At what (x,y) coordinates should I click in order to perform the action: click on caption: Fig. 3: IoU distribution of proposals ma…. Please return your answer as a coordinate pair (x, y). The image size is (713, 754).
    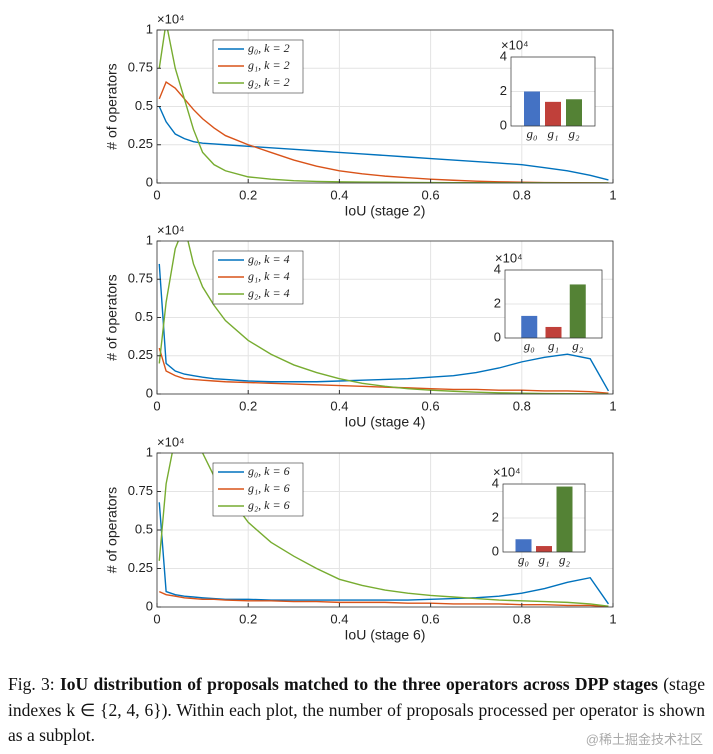
    Looking at the image, I should click on (356, 710).